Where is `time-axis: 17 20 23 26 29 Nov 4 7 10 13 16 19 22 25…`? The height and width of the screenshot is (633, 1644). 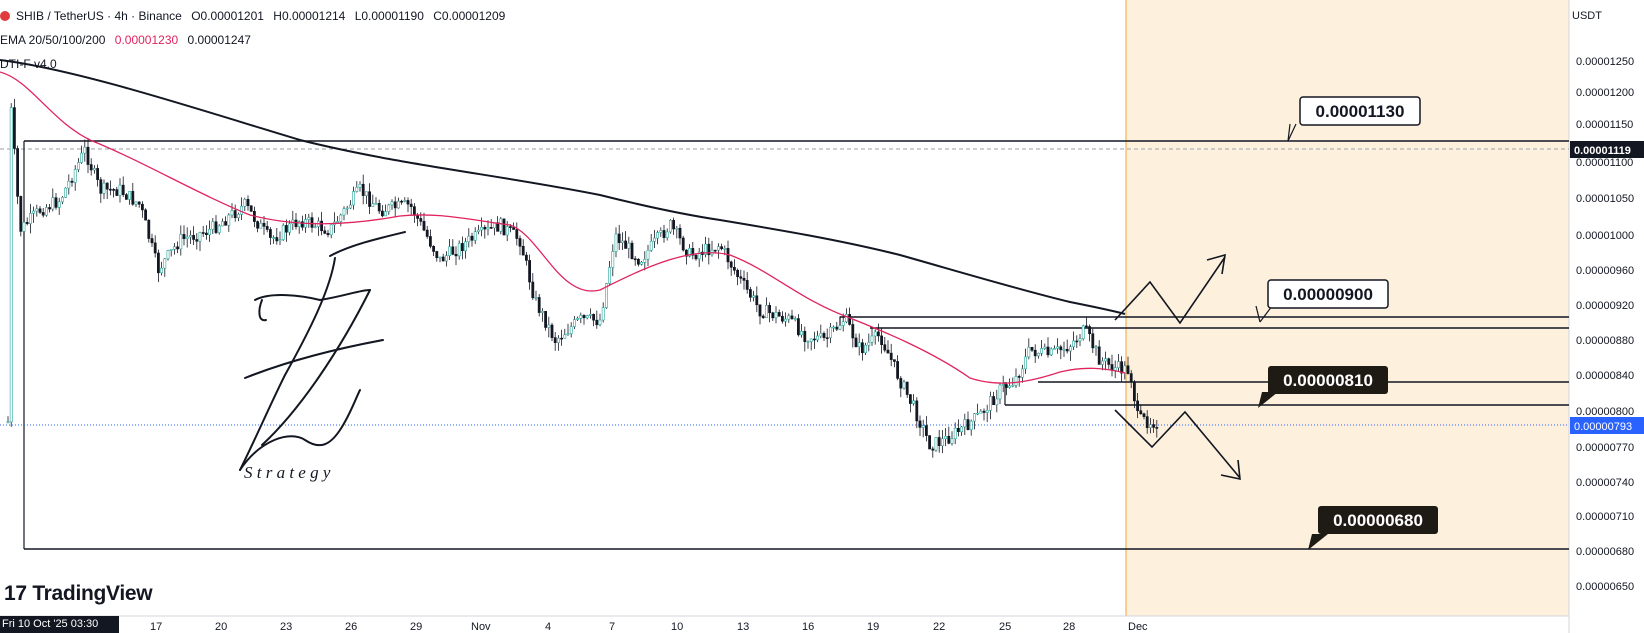 time-axis: 17 20 23 26 29 Nov 4 7 10 13 16 19 22 25… is located at coordinates (649, 627).